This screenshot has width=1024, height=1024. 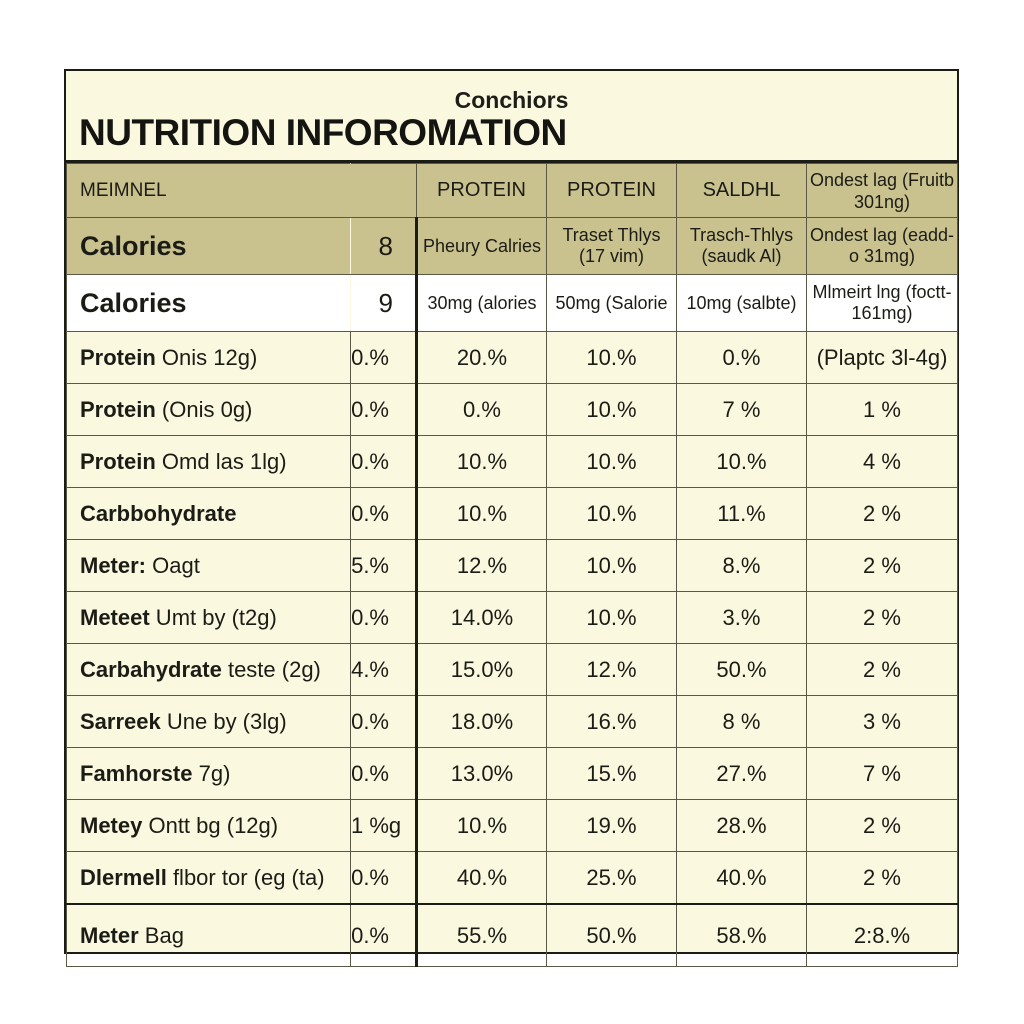 I want to click on table-row: Meter: Oagt 5.% 12.% 10.% 8.% 2 %, so click(x=512, y=565).